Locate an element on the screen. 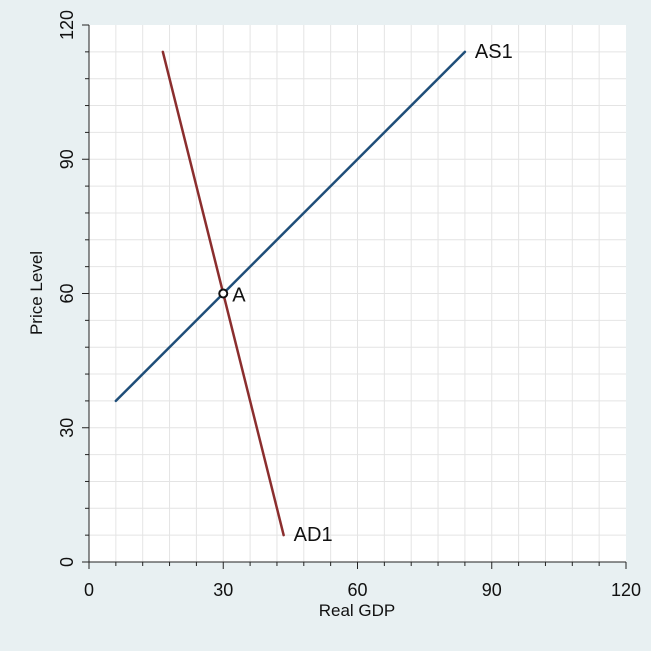 This screenshot has height=651, width=651. y-tick-label: 30 is located at coordinates (67, 428).